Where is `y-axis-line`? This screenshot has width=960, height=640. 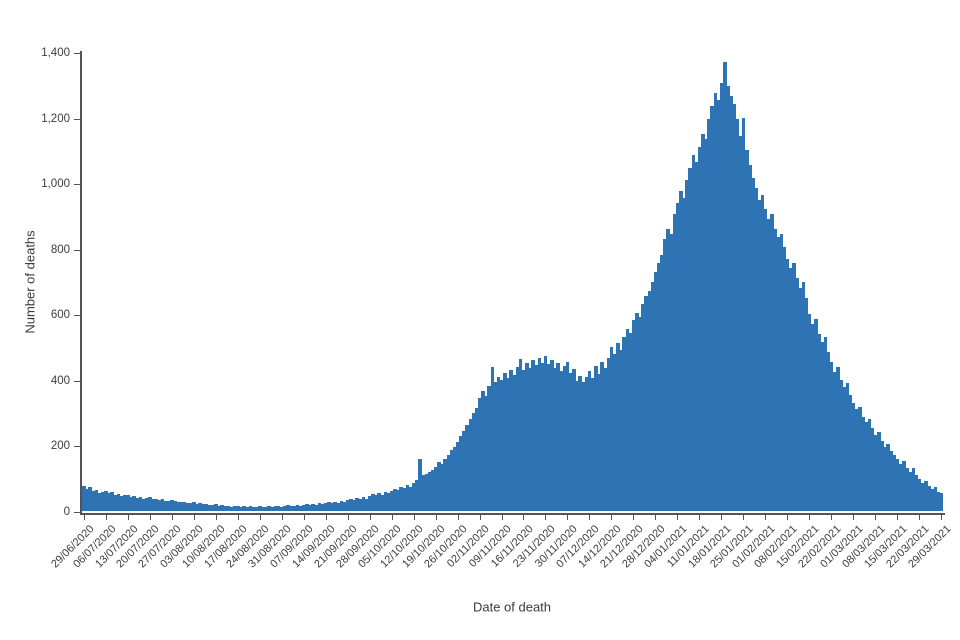 y-axis-line is located at coordinates (81, 283).